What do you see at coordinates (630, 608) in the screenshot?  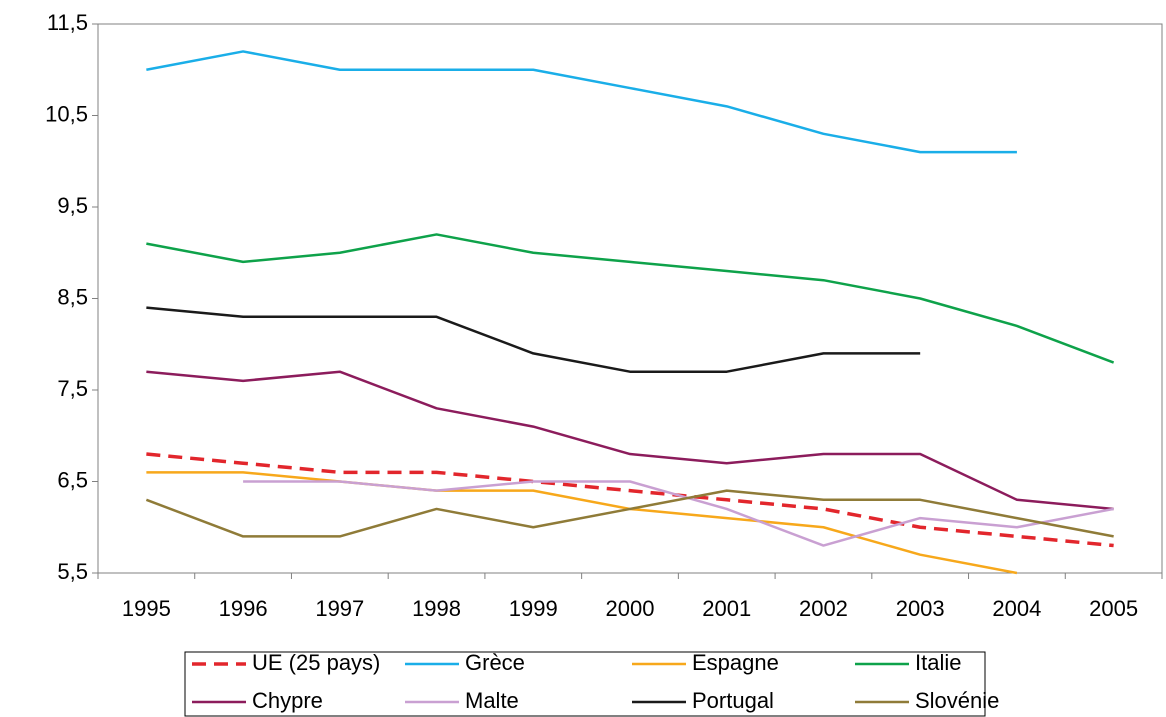 I see `x-tick-label: 2000` at bounding box center [630, 608].